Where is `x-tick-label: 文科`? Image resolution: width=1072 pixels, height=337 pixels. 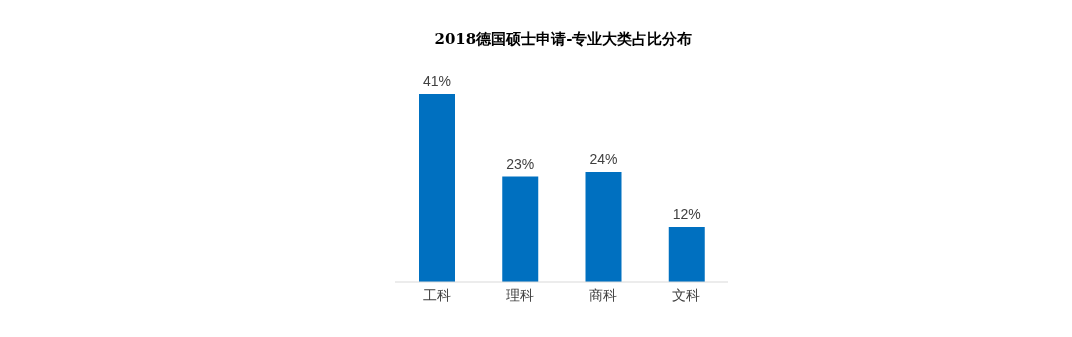
x-tick-label: 文科 is located at coordinates (686, 294).